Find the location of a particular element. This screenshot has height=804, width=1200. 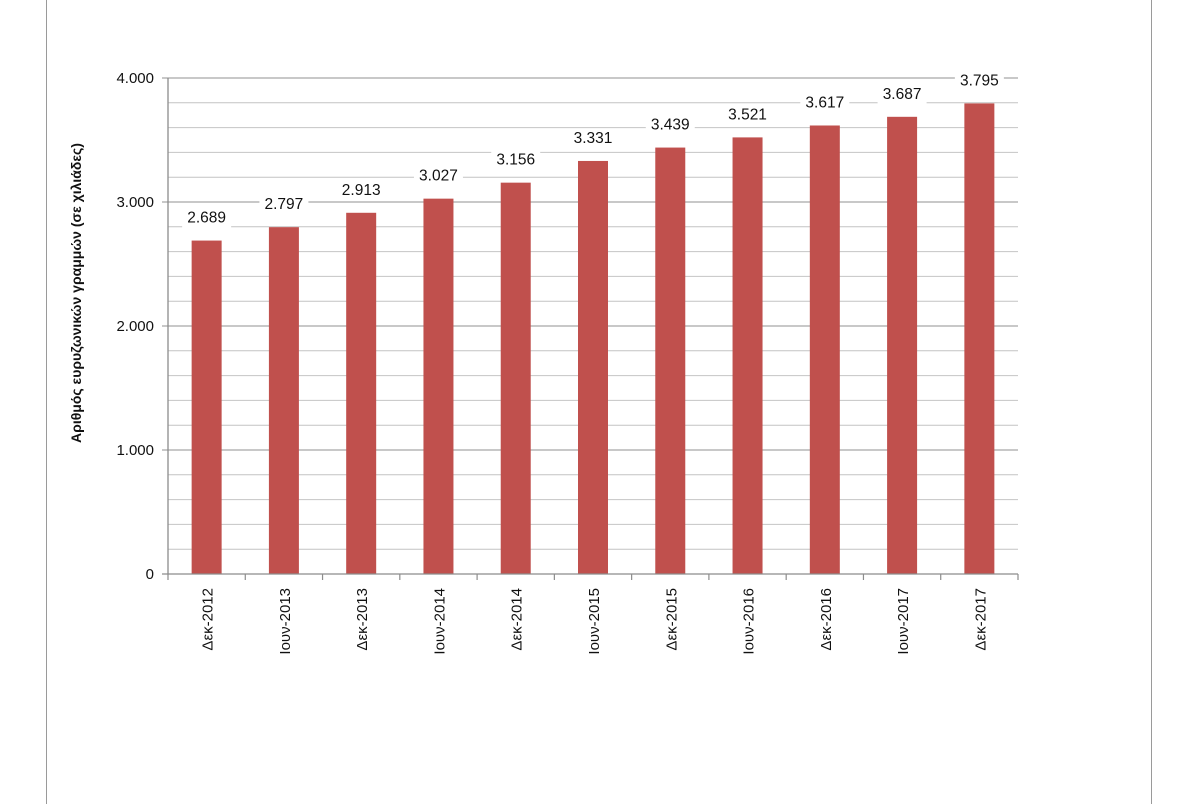

data-label: 3.027 is located at coordinates (438, 176).